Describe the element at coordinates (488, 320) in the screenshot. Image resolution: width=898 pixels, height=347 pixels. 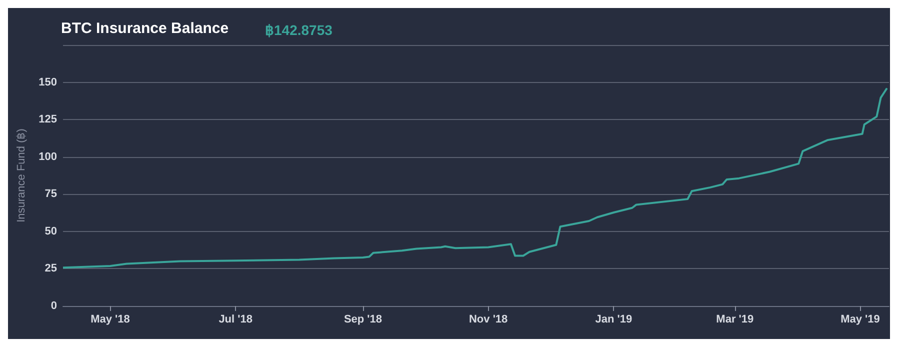
I see `x-tick-label: Nov '18` at that location.